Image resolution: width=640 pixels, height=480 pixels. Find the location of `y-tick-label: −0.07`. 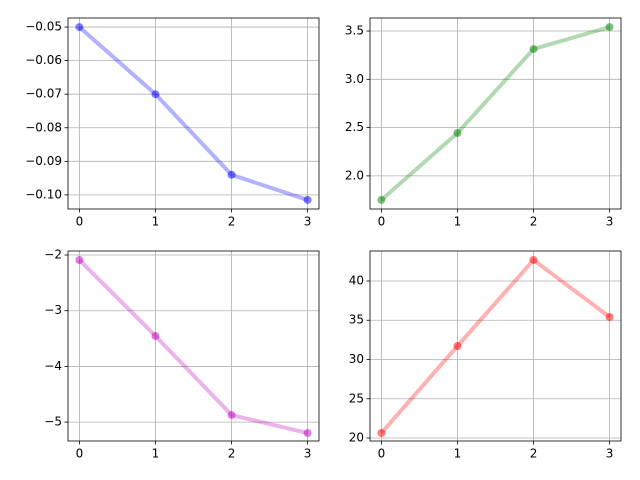

y-tick-label: −0.07 is located at coordinates (43, 94).